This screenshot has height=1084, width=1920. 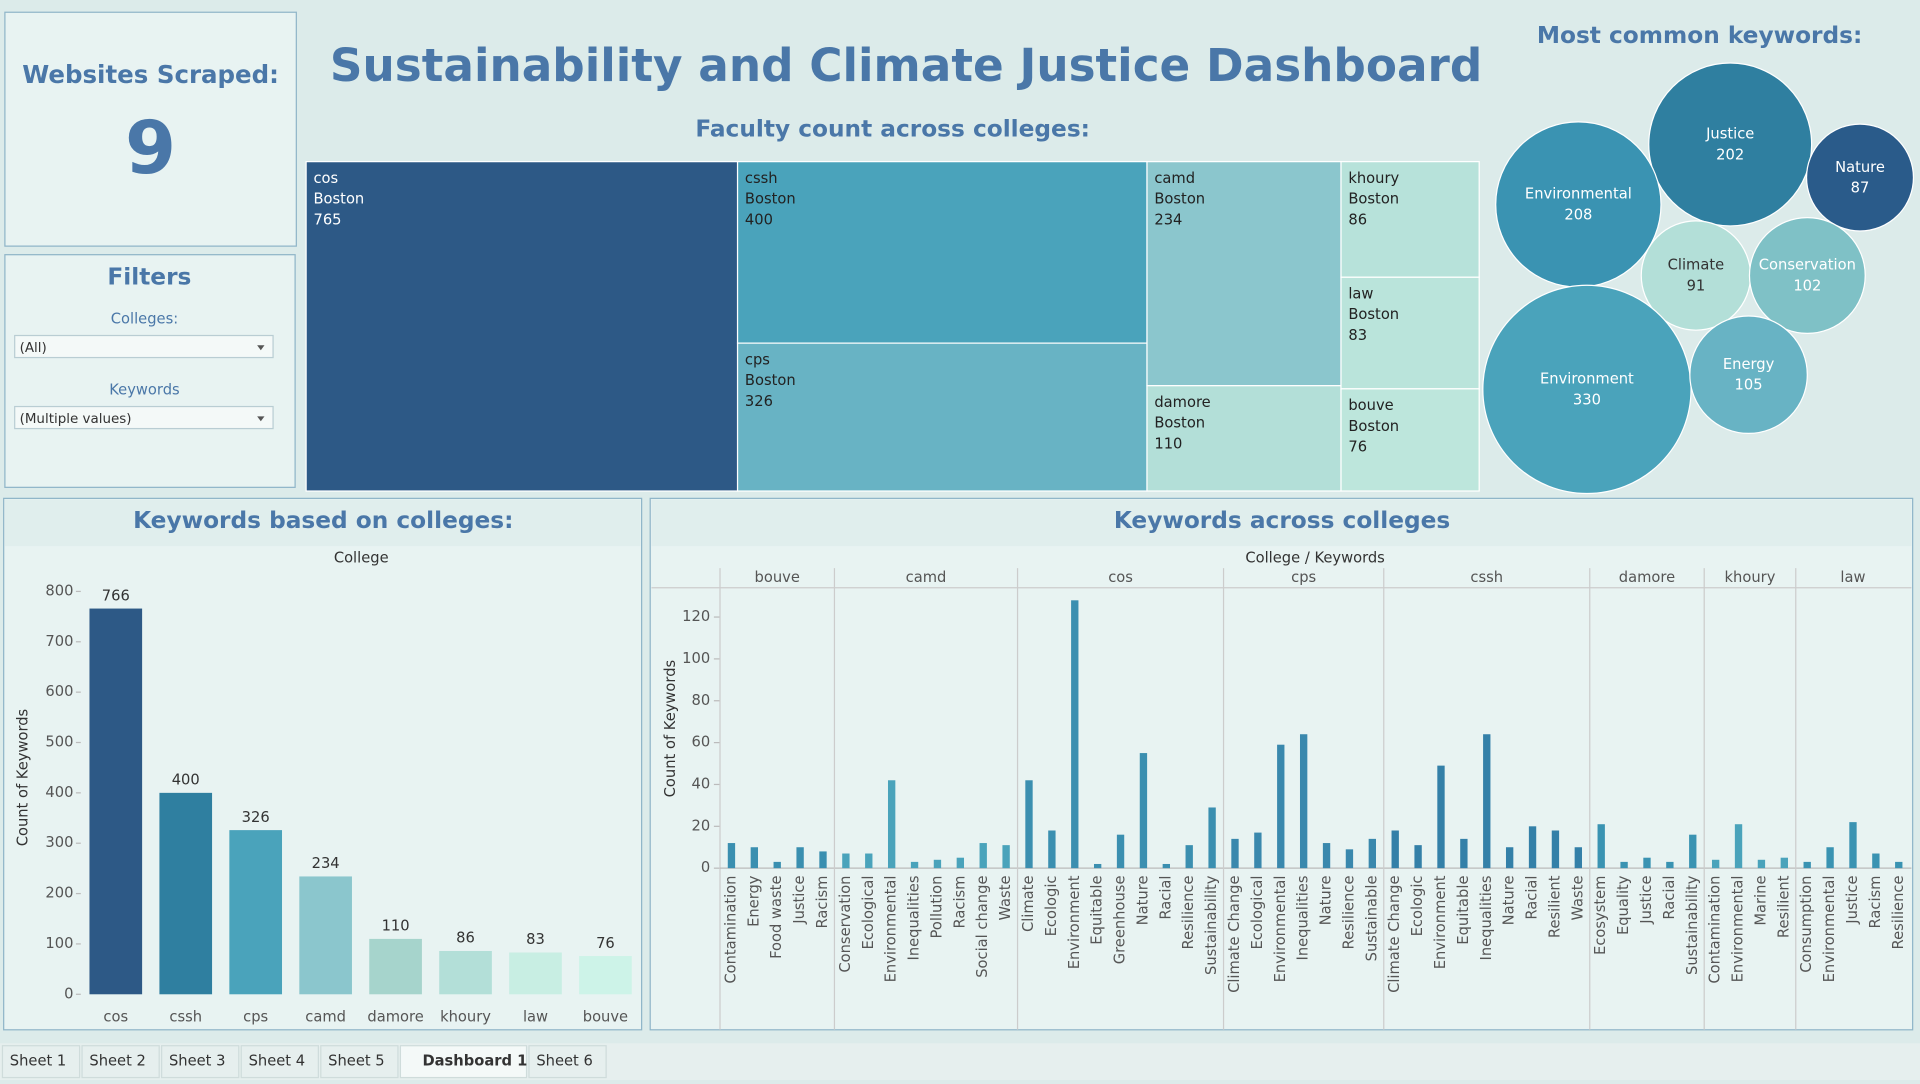 What do you see at coordinates (325, 1017) in the screenshot?
I see `x-tick-label: camd` at bounding box center [325, 1017].